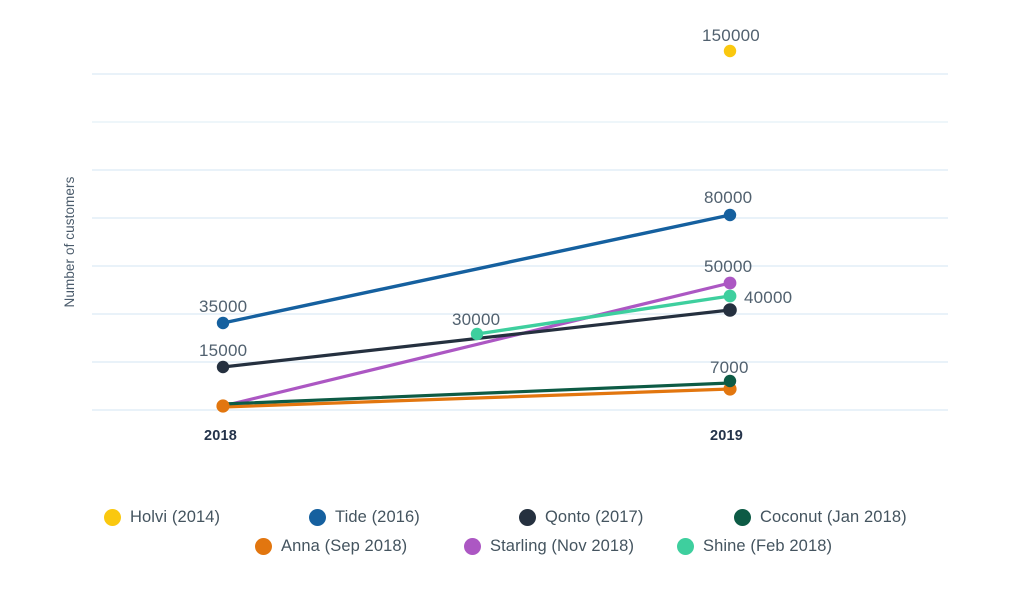  I want to click on legend-swatch-shine, so click(685, 546).